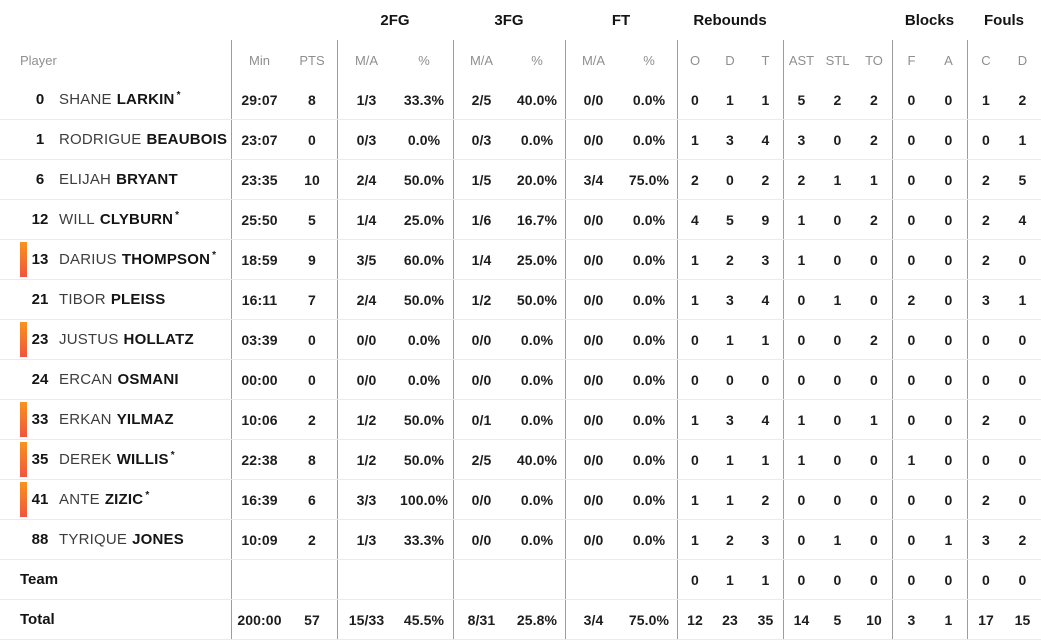 The height and width of the screenshot is (641, 1041). What do you see at coordinates (40, 219) in the screenshot?
I see `jersey-number: 12` at bounding box center [40, 219].